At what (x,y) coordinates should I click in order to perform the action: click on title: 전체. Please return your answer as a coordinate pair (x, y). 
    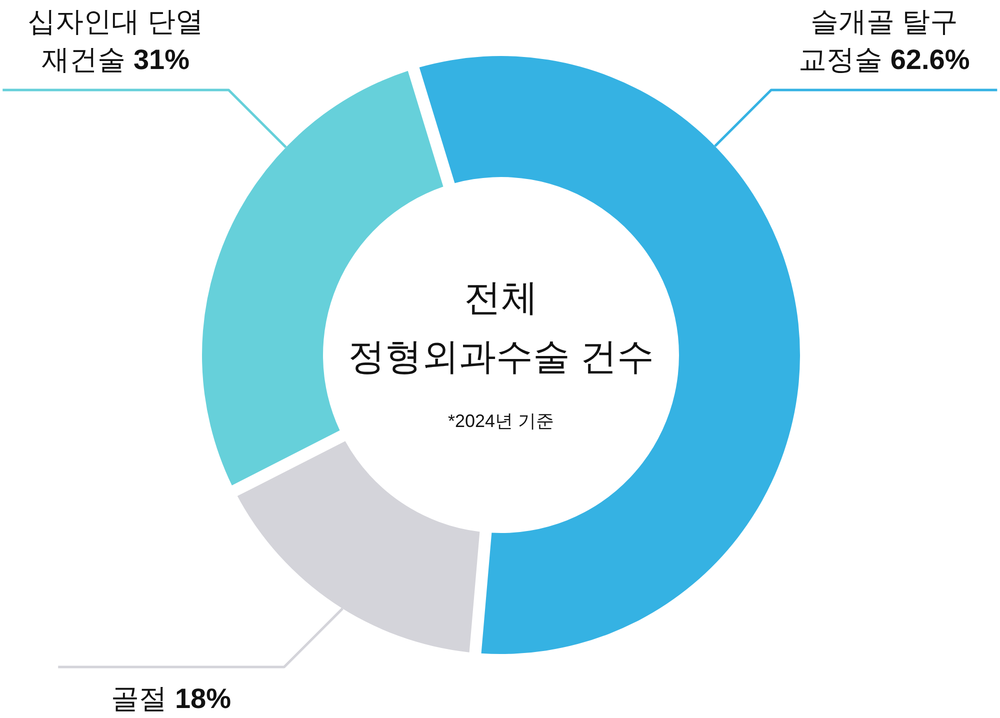
    Looking at the image, I should click on (501, 297).